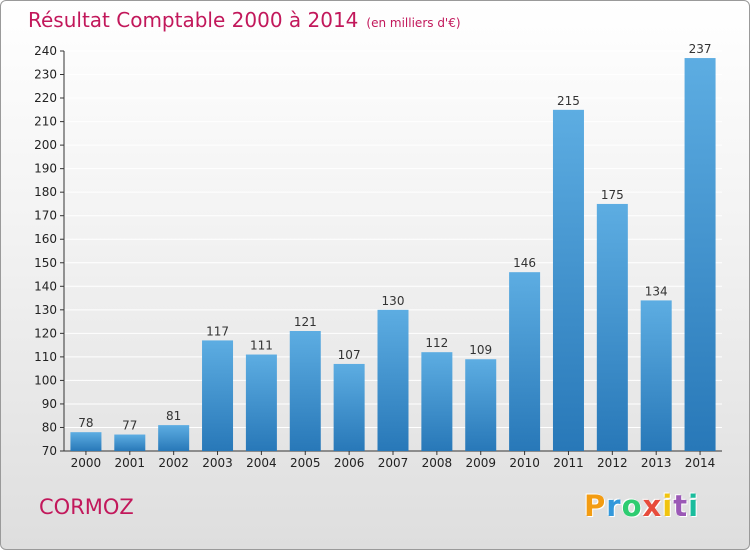 The width and height of the screenshot is (750, 550). Describe the element at coordinates (632, 506) in the screenshot. I see `logo-letter: o` at that location.